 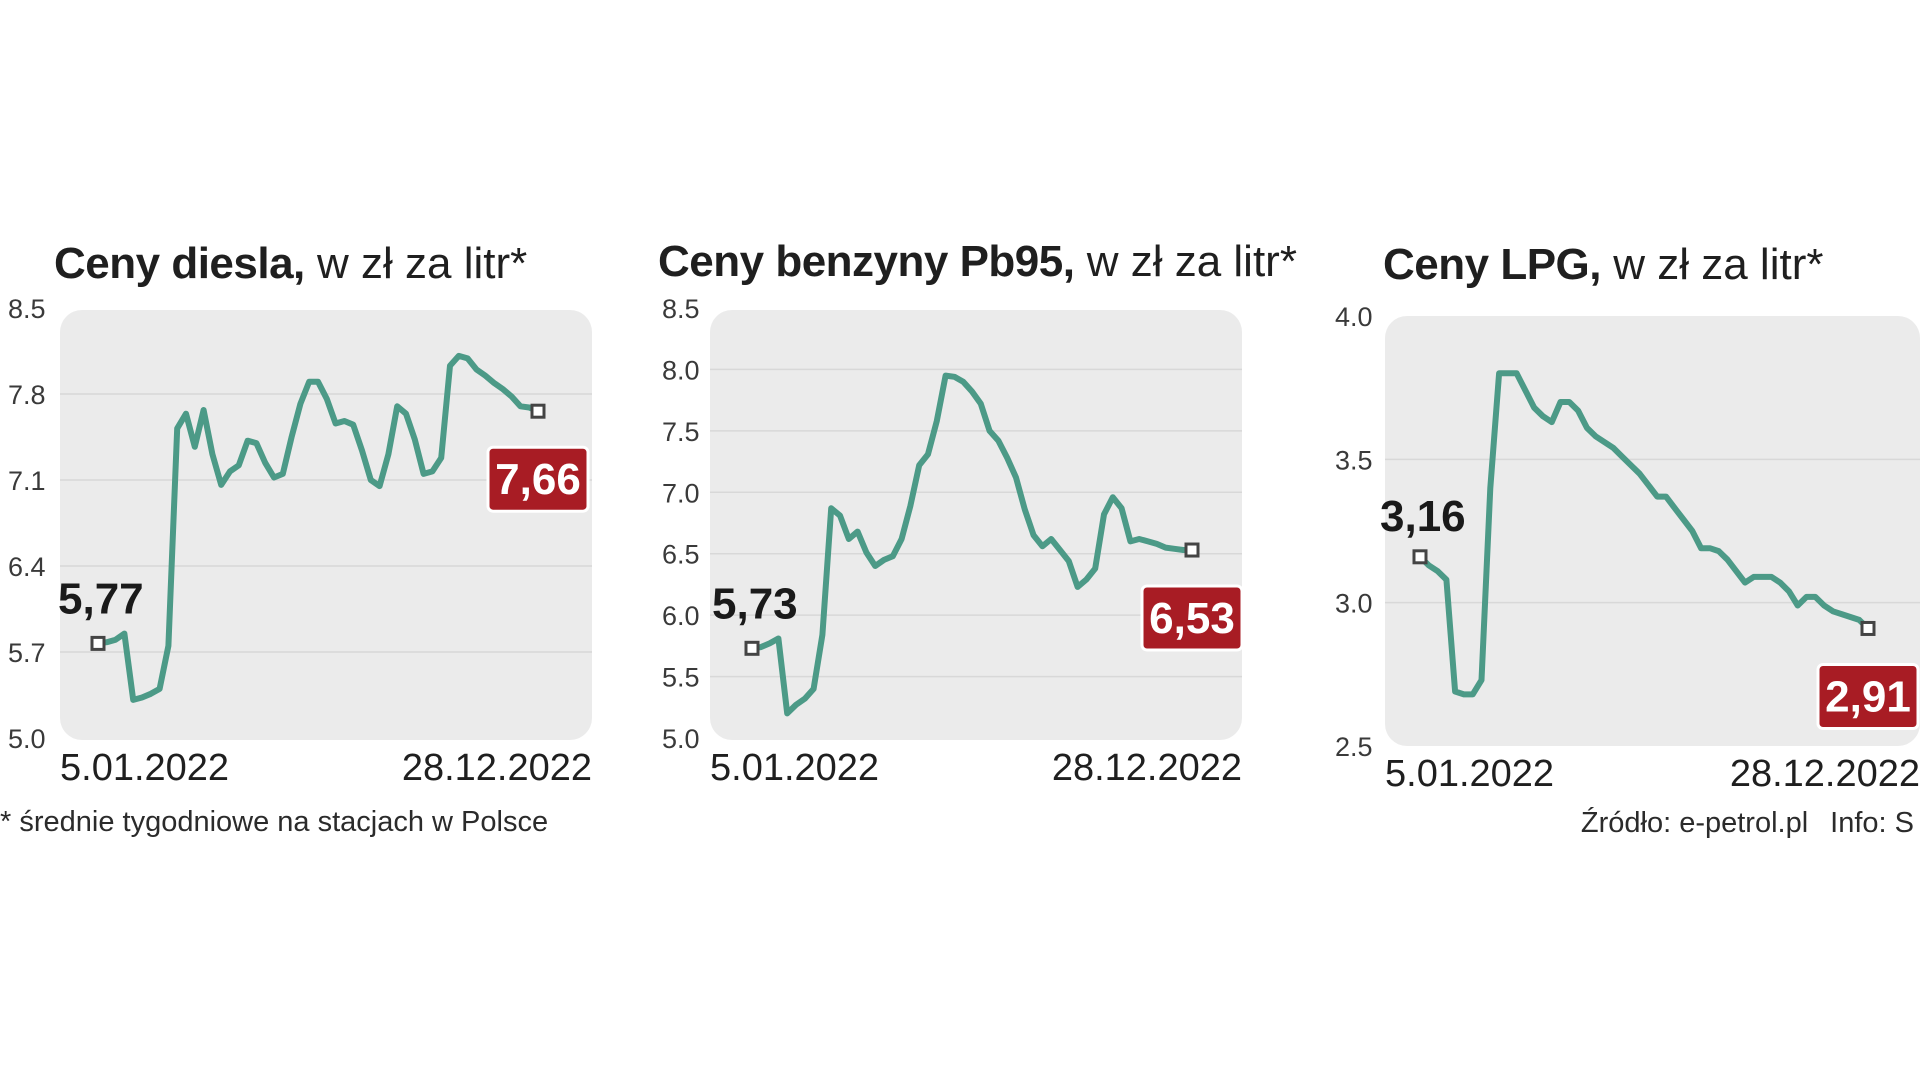 I want to click on y-tick-label: 4.0, so click(x=1354, y=317).